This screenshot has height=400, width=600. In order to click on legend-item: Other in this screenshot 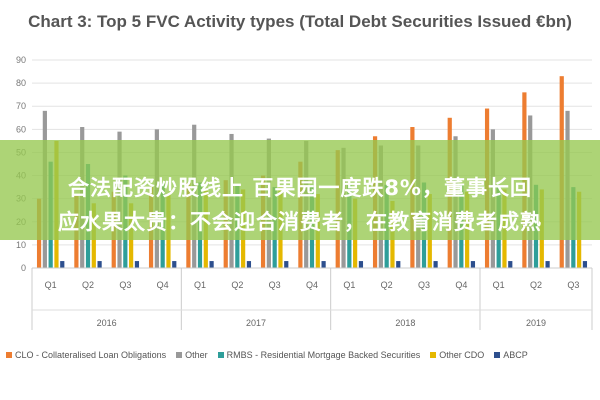, I will do `click(192, 355)`.